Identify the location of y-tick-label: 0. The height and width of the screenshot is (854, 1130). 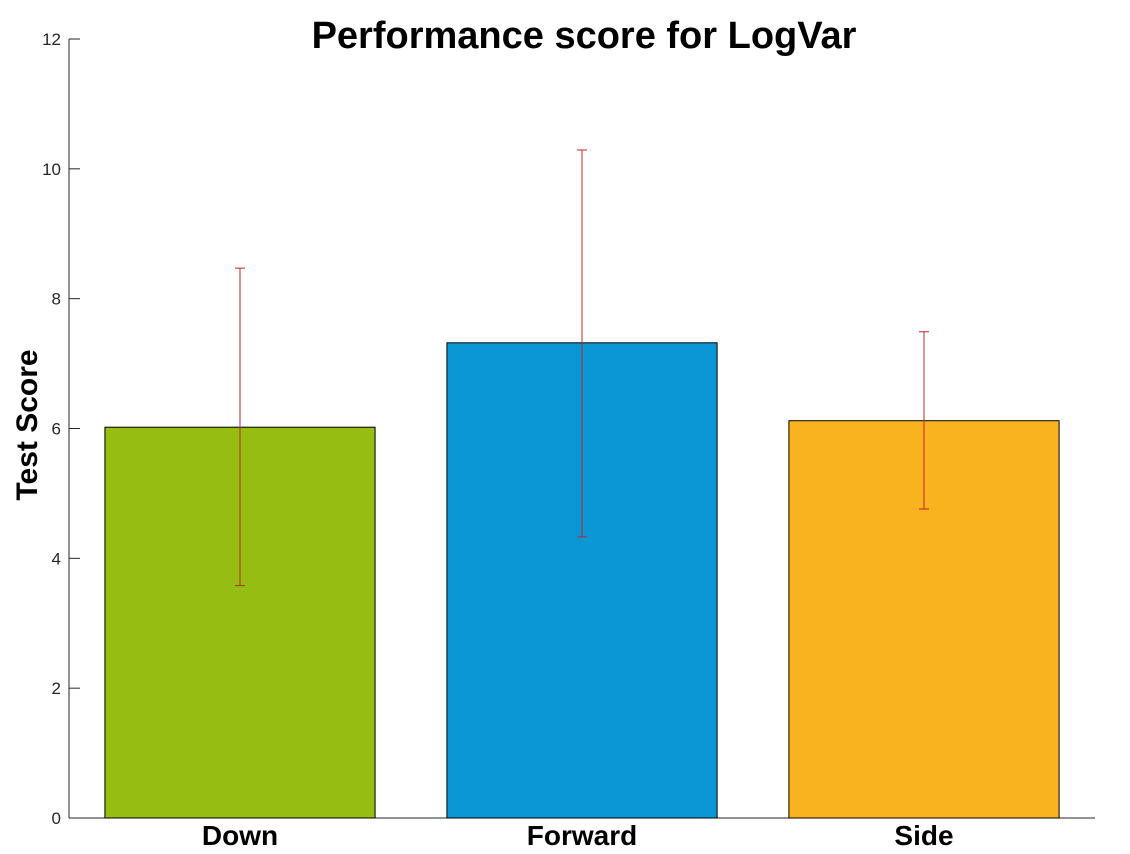
(56, 818).